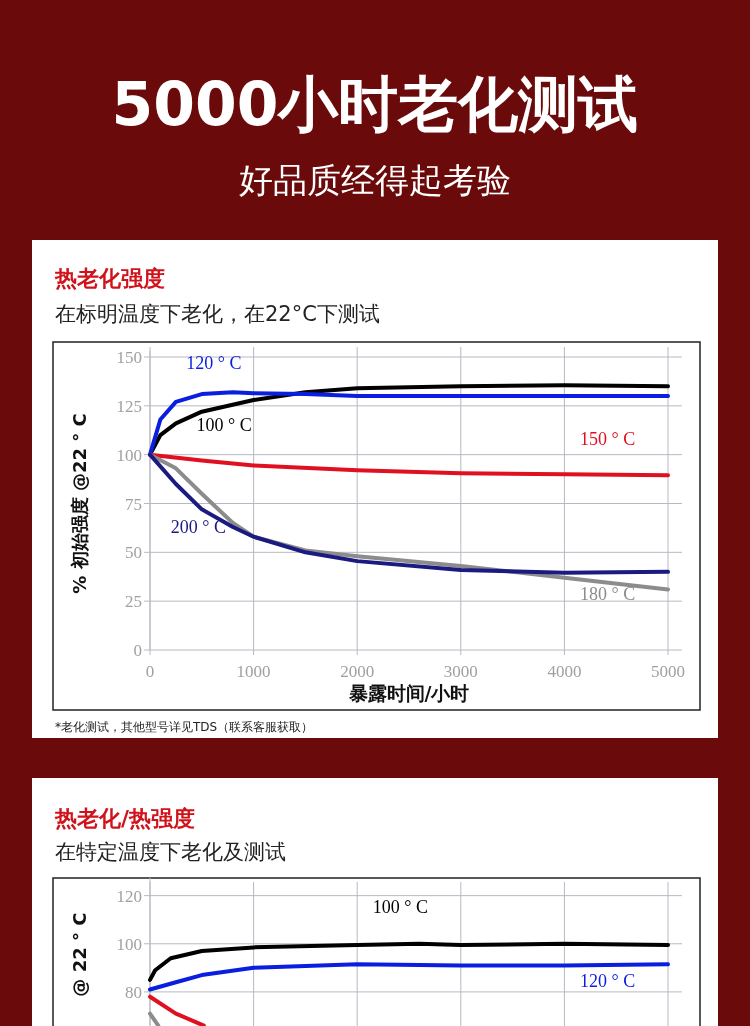 This screenshot has width=750, height=1026. What do you see at coordinates (150, 671) in the screenshot?
I see `x-tick-label: 0` at bounding box center [150, 671].